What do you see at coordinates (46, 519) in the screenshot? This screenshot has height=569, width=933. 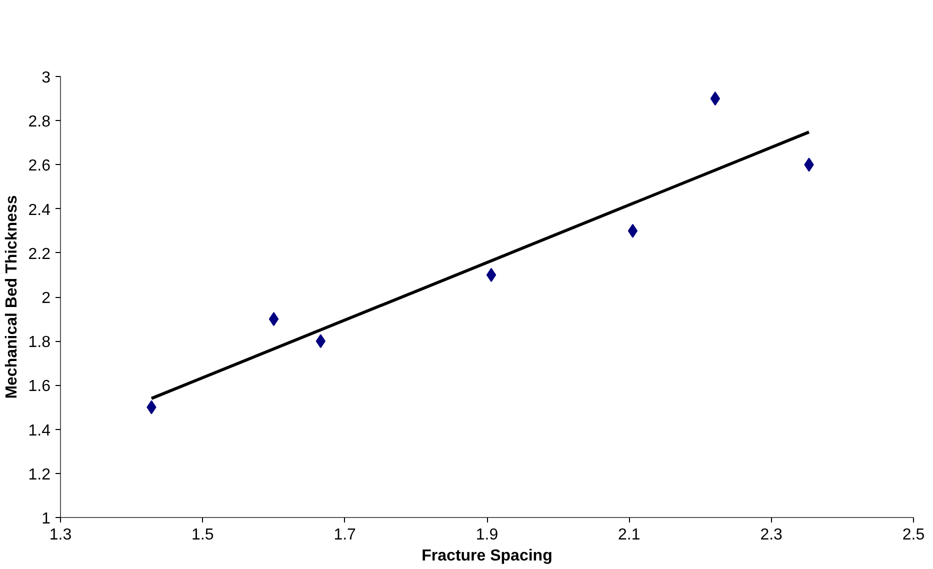 I see `y-tick-label: 1` at bounding box center [46, 519].